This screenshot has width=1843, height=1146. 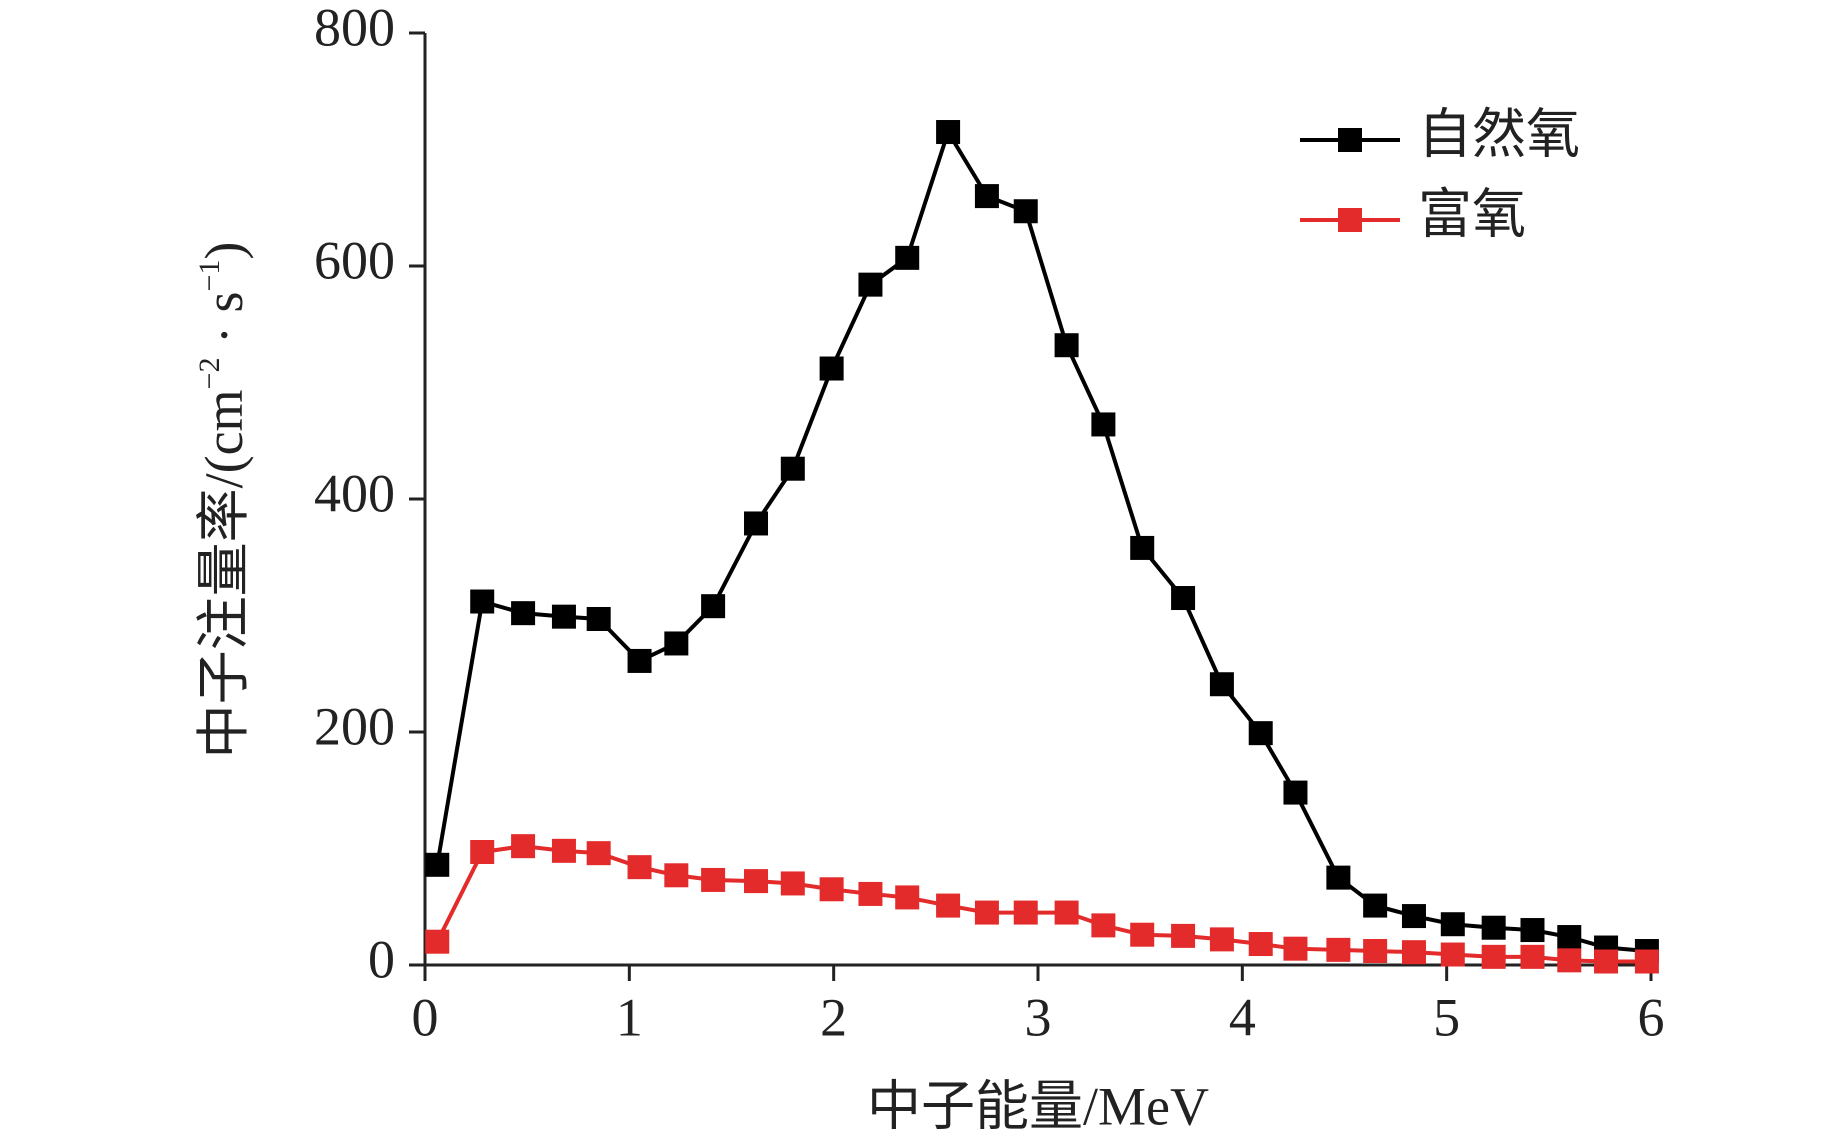 I want to click on y-tick-label: 800, so click(x=354, y=28).